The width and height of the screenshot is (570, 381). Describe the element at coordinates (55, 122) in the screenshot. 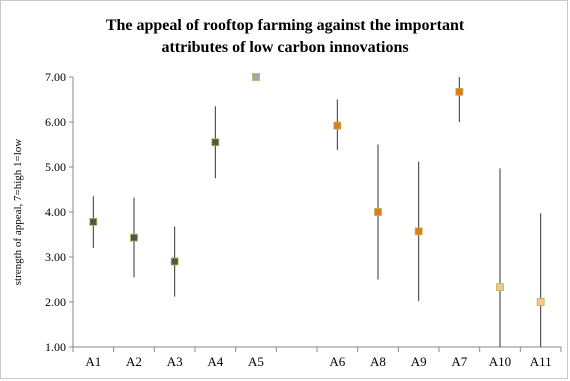

I see `y-tick-label: 6.00` at that location.